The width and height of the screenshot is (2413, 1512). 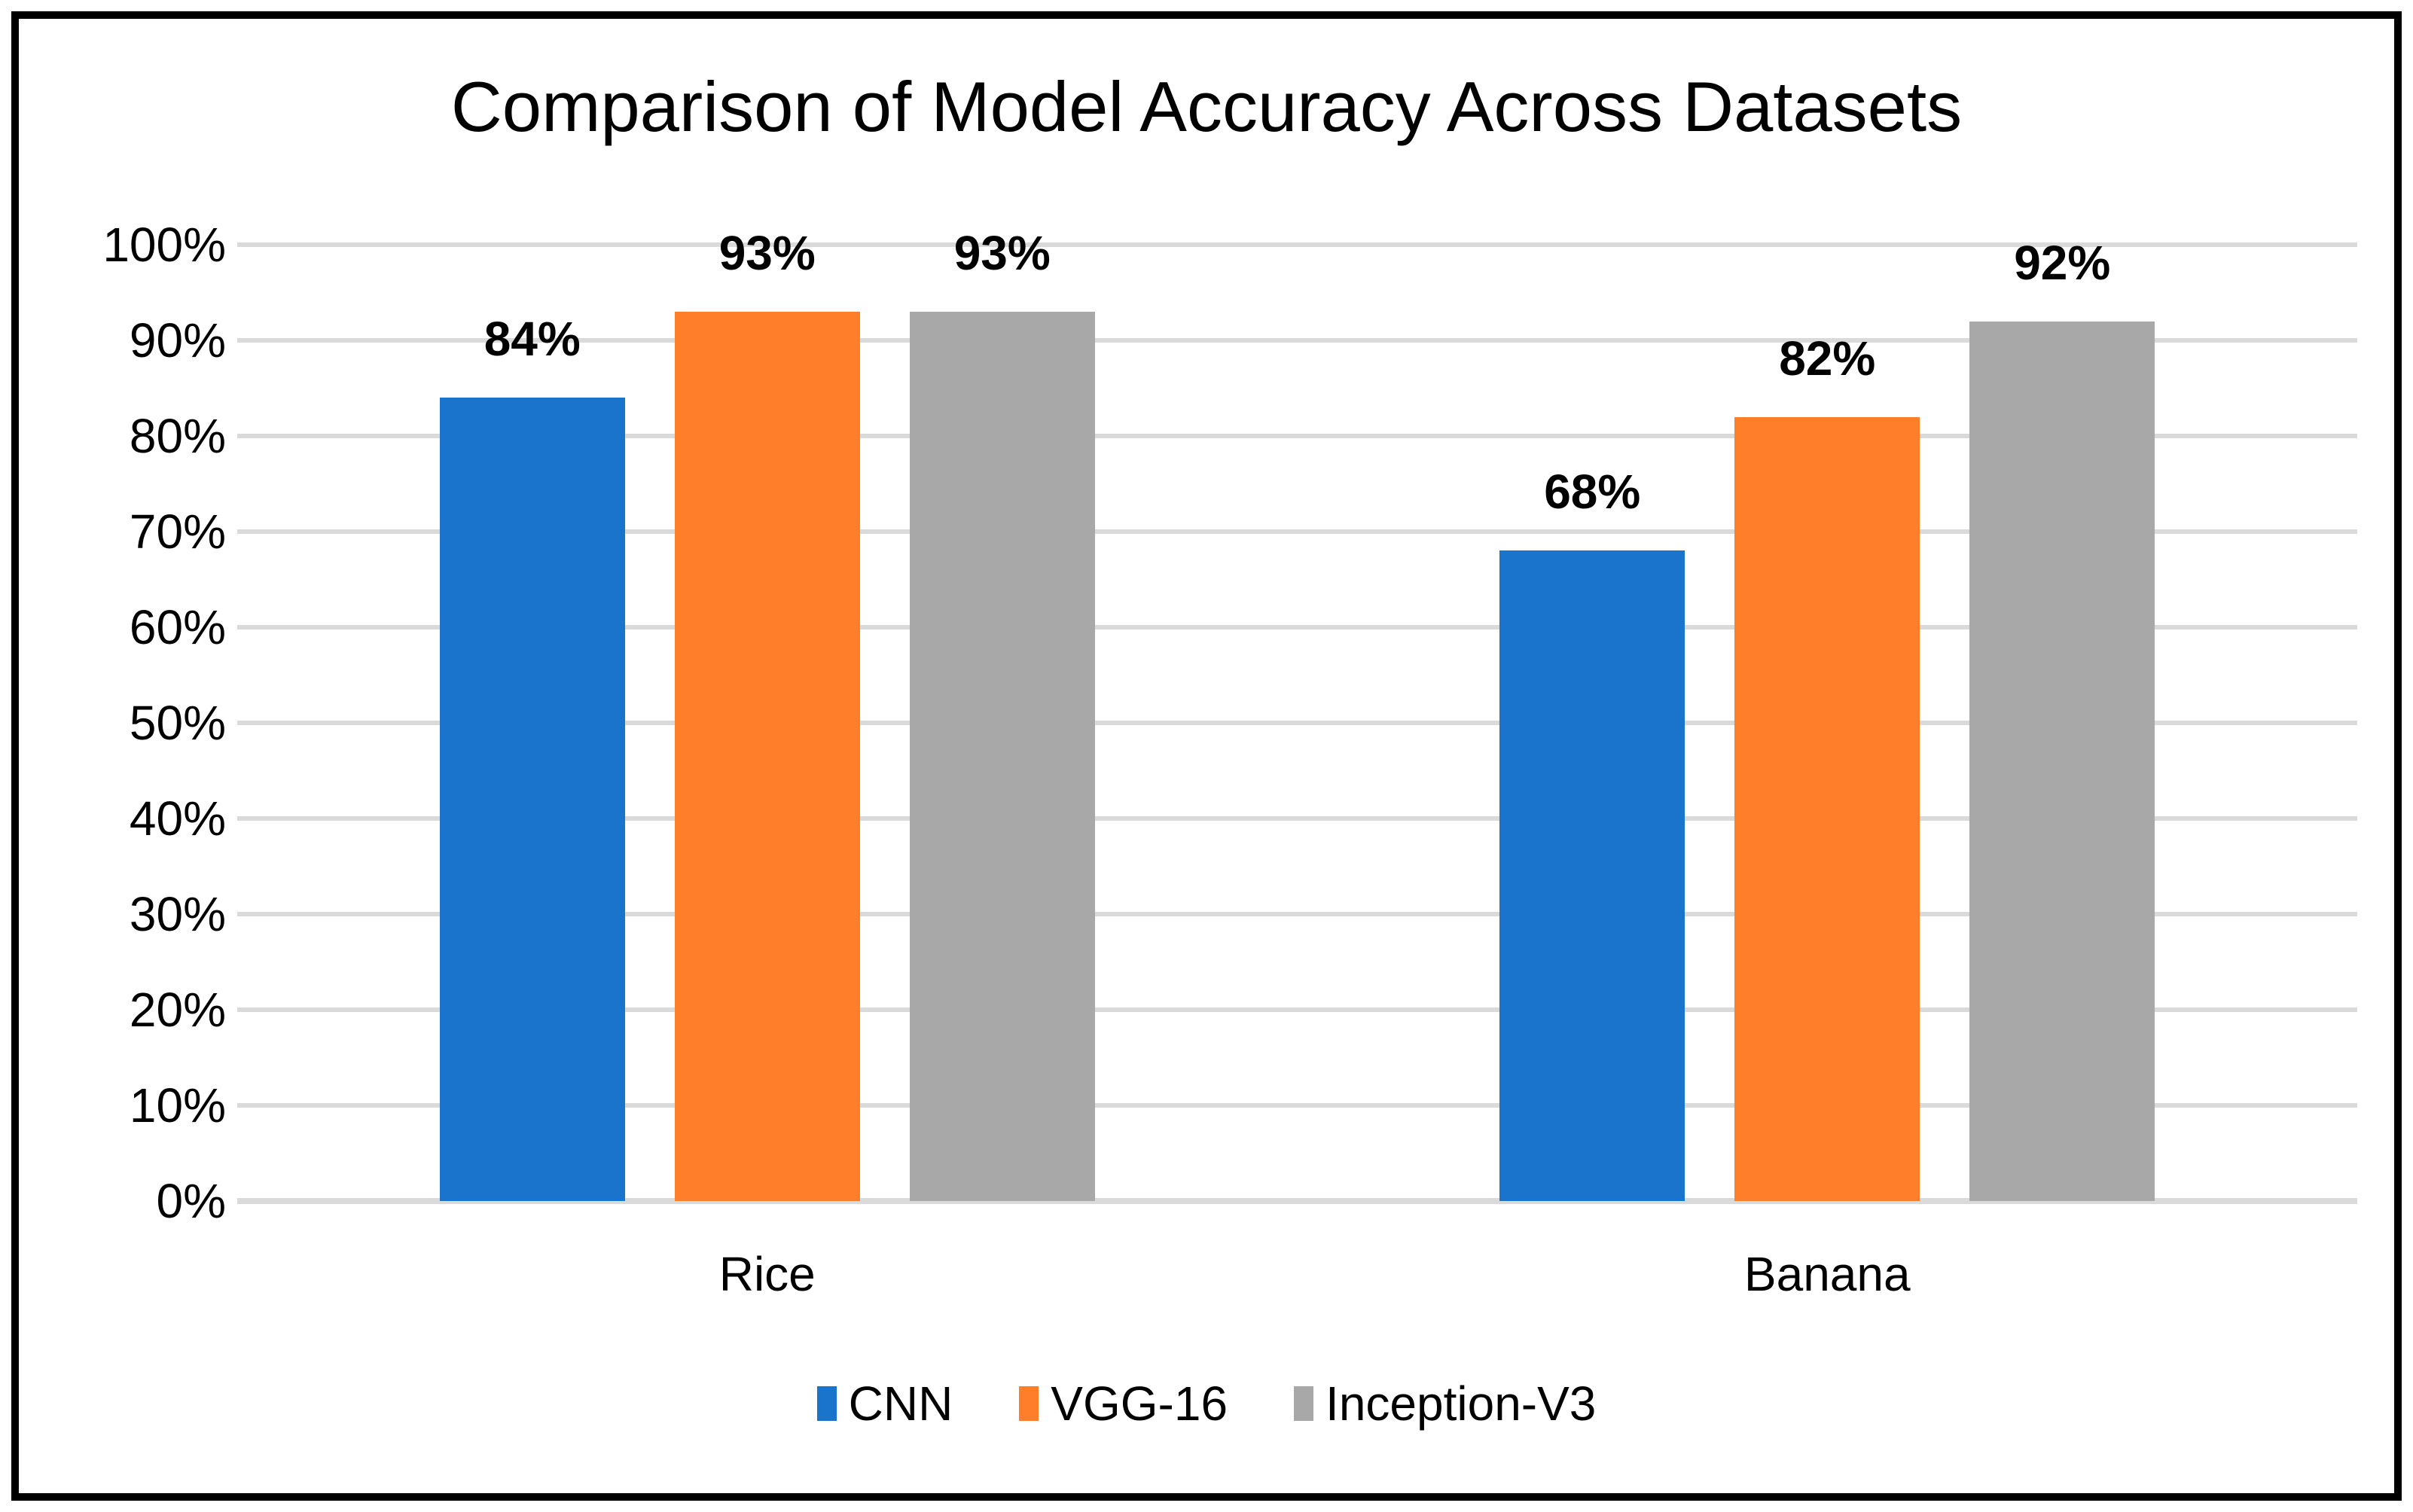 What do you see at coordinates (1827, 809) in the screenshot?
I see `bar-vgg-16-banana` at bounding box center [1827, 809].